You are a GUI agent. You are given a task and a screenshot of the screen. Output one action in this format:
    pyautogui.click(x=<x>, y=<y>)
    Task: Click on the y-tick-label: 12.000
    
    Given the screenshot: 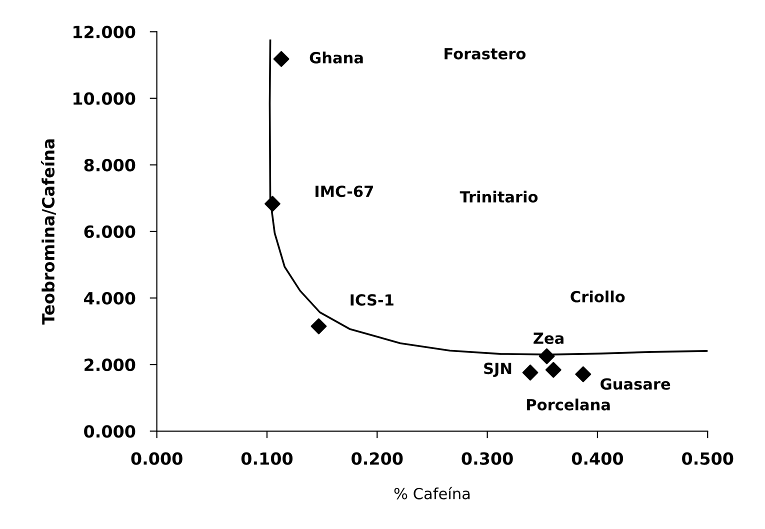 What is the action you would take?
    pyautogui.click(x=105, y=32)
    